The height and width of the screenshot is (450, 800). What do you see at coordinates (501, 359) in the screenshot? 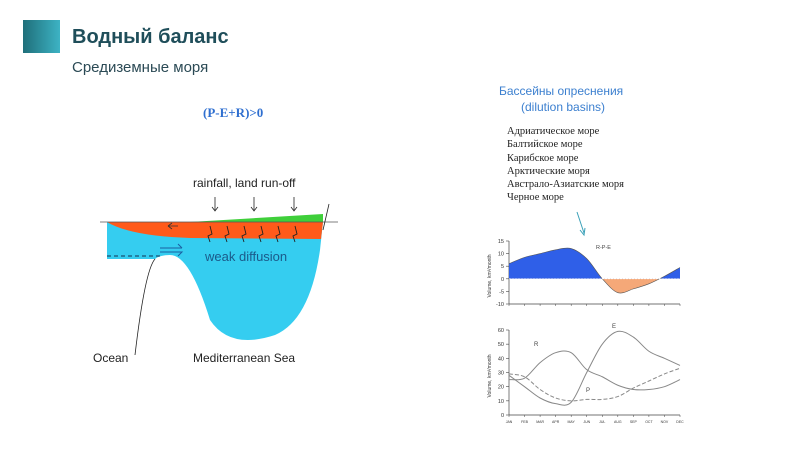
I see `y-tick-label: 40` at bounding box center [501, 359].